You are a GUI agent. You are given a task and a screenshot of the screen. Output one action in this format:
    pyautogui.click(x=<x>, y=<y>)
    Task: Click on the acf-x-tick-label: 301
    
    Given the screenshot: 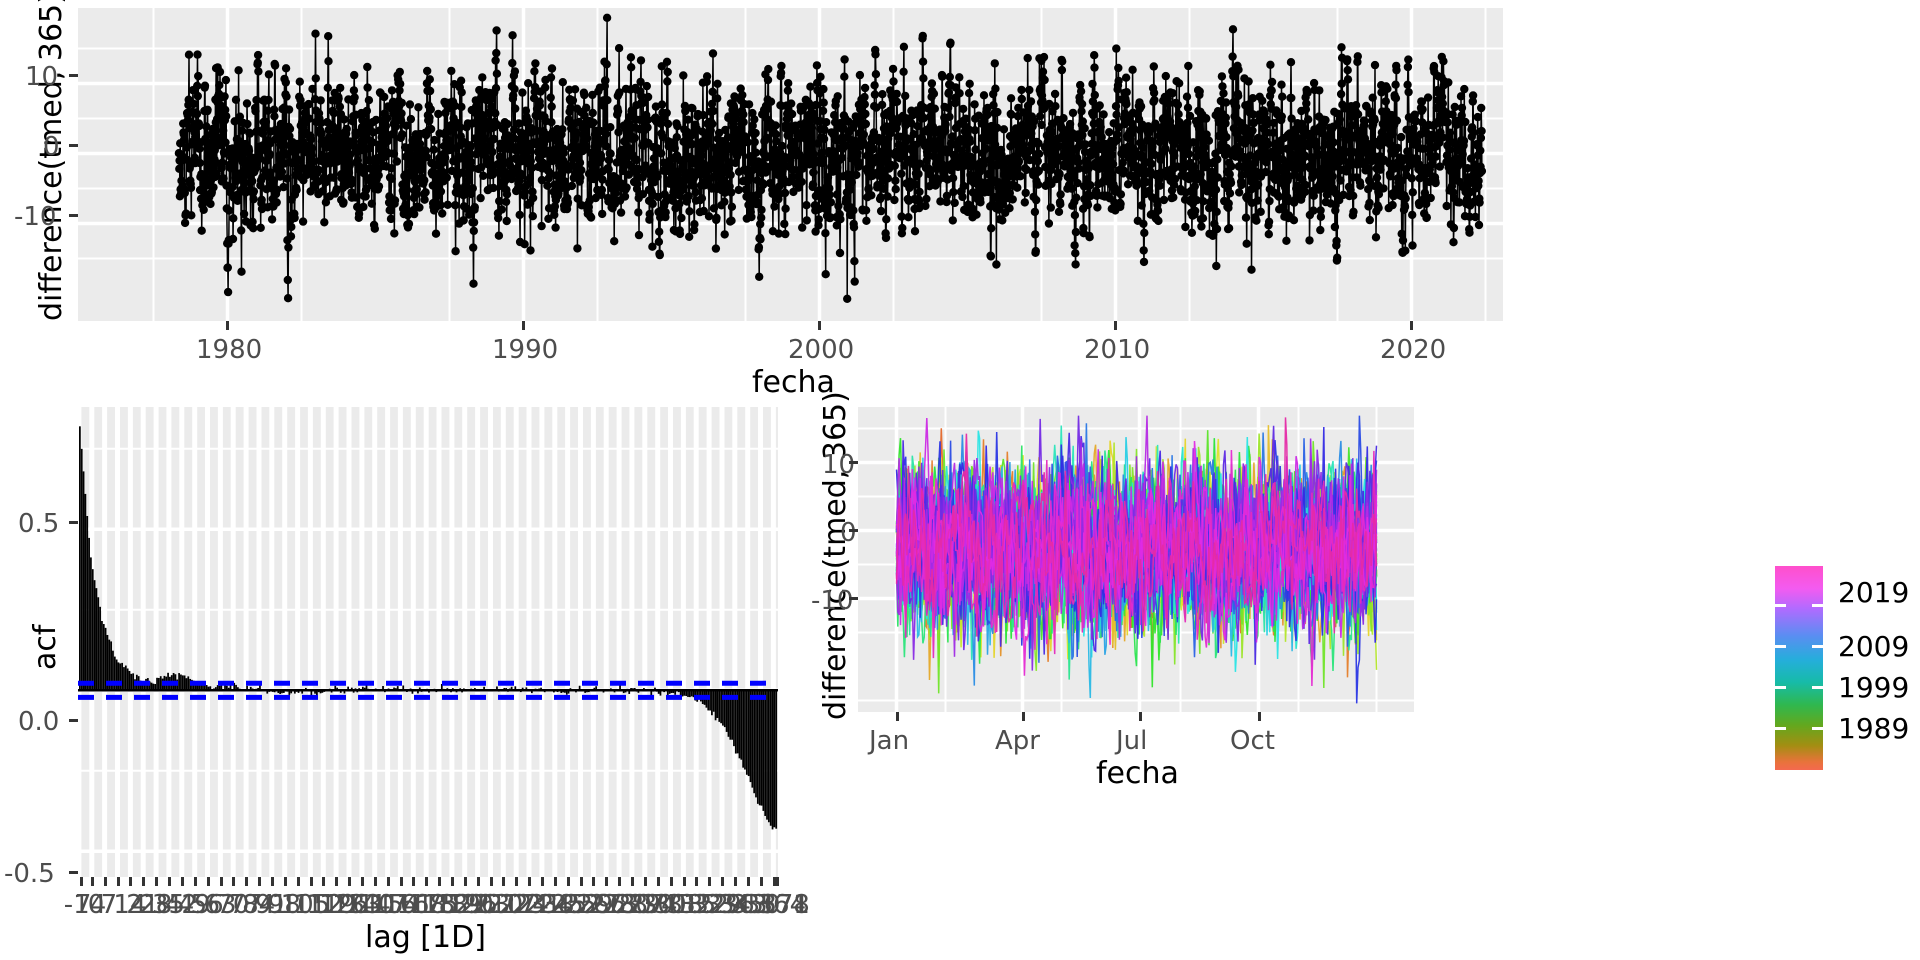 What is the action you would take?
    pyautogui.click(x=665, y=905)
    